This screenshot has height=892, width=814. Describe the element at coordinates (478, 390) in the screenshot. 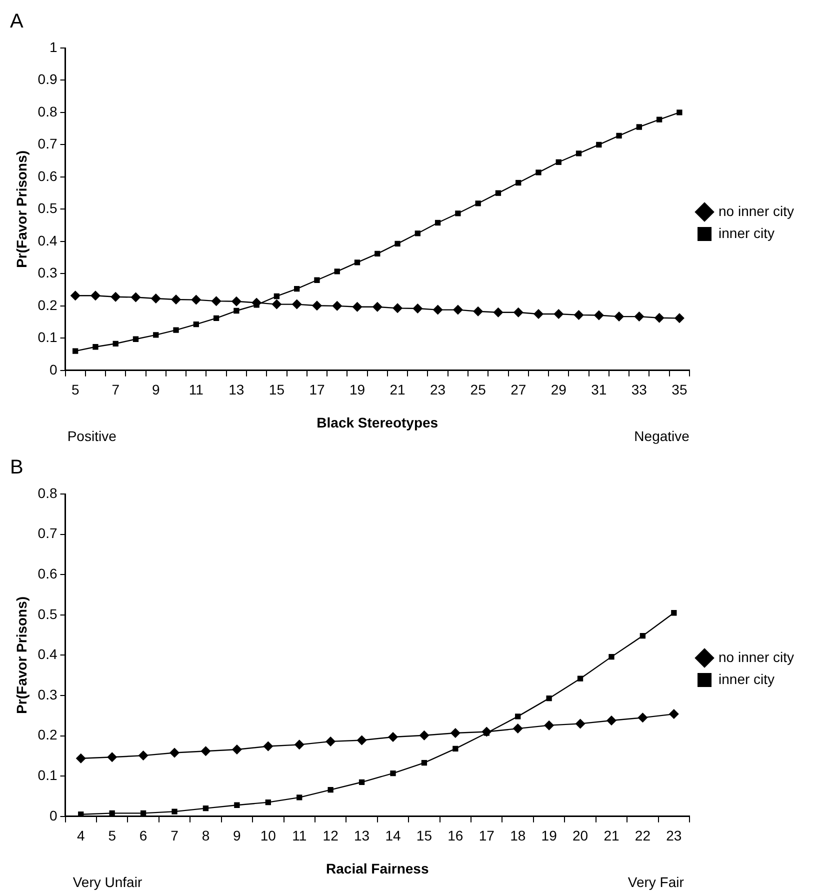

I see `x-tick-label: 25` at that location.